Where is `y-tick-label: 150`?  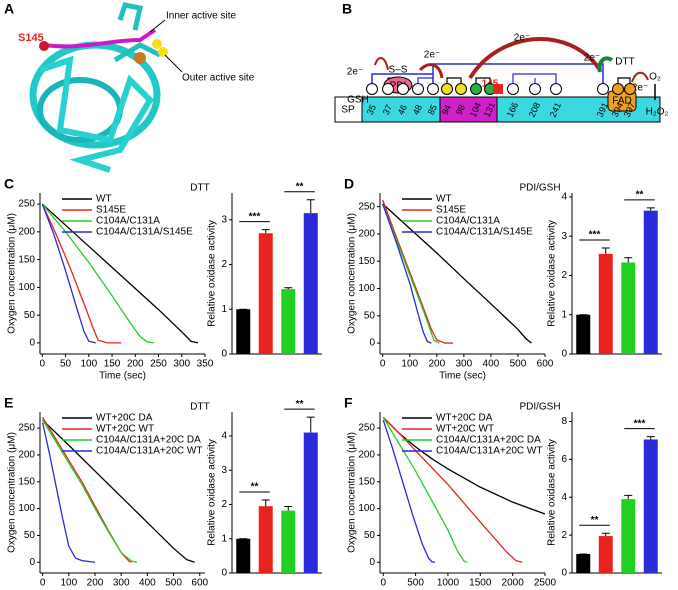
y-tick-label: 150 is located at coordinates (26, 481).